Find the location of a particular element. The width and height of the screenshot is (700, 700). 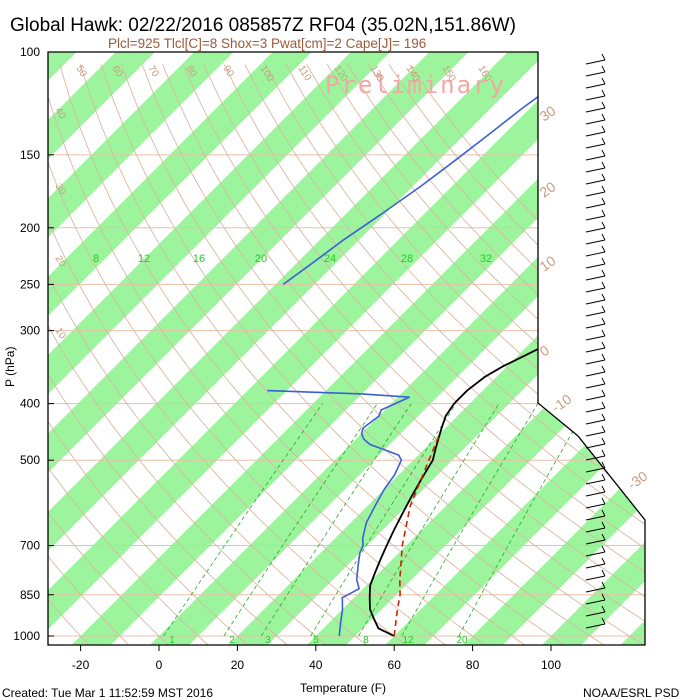

wind-barbs-column is located at coordinates (595, 341).